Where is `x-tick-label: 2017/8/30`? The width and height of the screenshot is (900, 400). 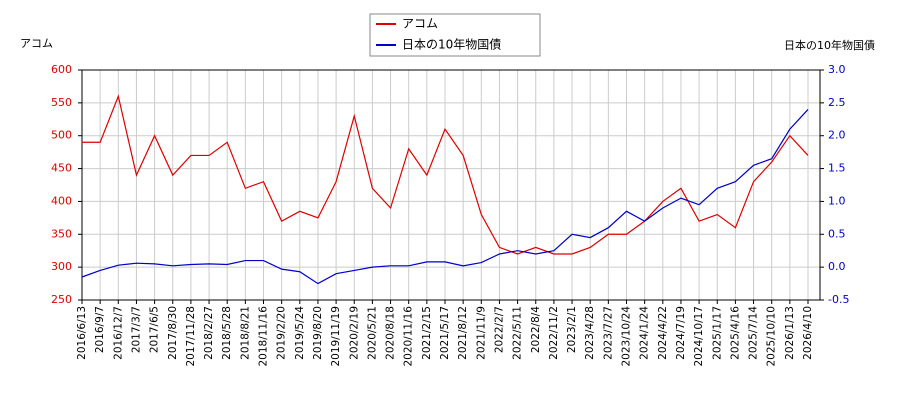 x-tick-label: 2017/8/30 is located at coordinates (173, 333).